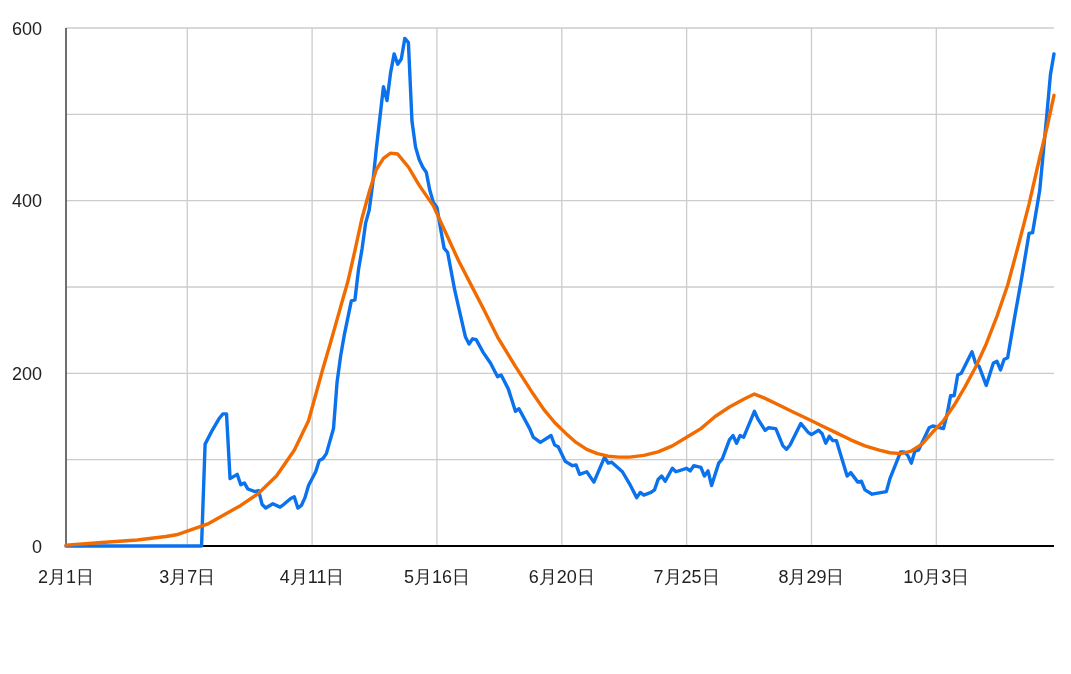 The height and width of the screenshot is (674, 1071). I want to click on x-tick-label: 8月29日, so click(811, 577).